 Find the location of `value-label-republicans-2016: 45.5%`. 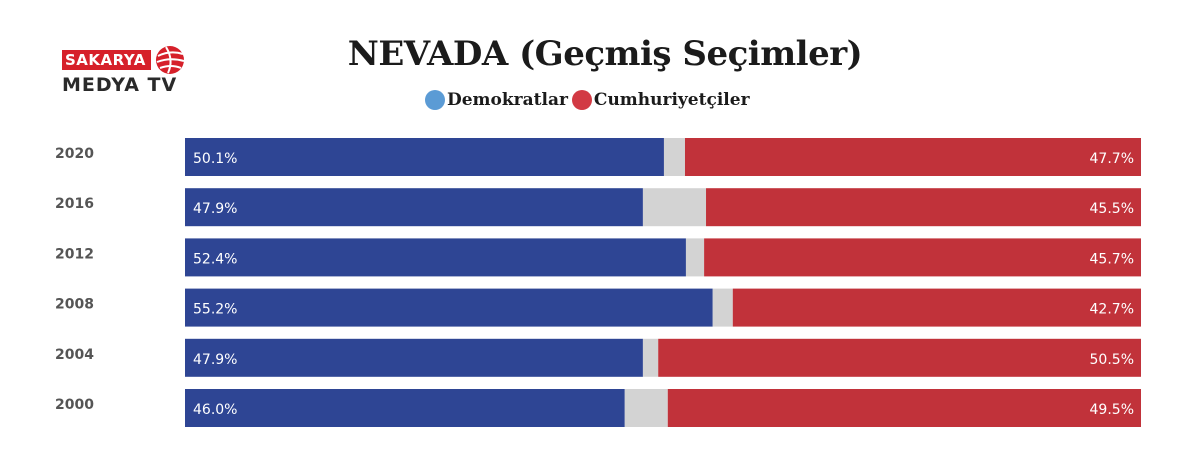

value-label-republicans-2016: 45.5% is located at coordinates (1112, 209).